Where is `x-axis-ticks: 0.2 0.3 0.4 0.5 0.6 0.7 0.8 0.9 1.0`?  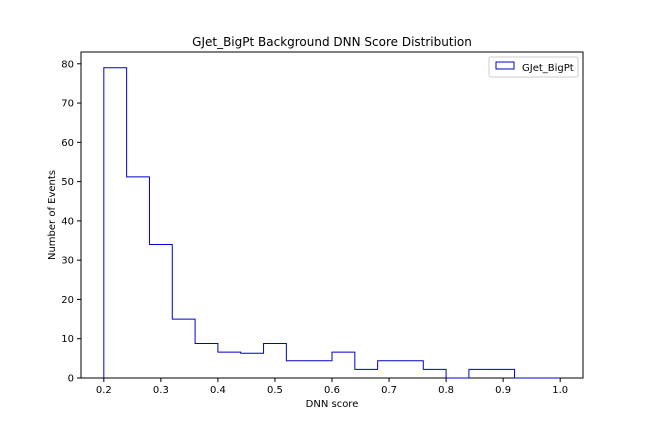
x-axis-ticks: 0.2 0.3 0.4 0.5 0.6 0.7 0.8 0.9 1.0 is located at coordinates (332, 387).